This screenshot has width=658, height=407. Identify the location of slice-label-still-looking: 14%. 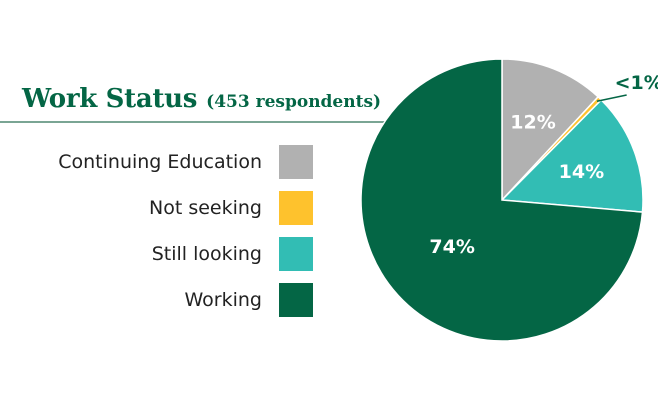
(581, 172).